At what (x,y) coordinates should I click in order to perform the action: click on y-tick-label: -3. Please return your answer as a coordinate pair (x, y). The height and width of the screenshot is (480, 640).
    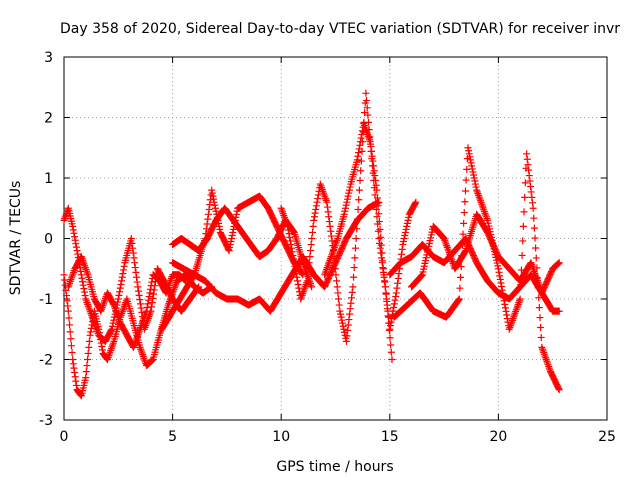
    Looking at the image, I should click on (46, 421).